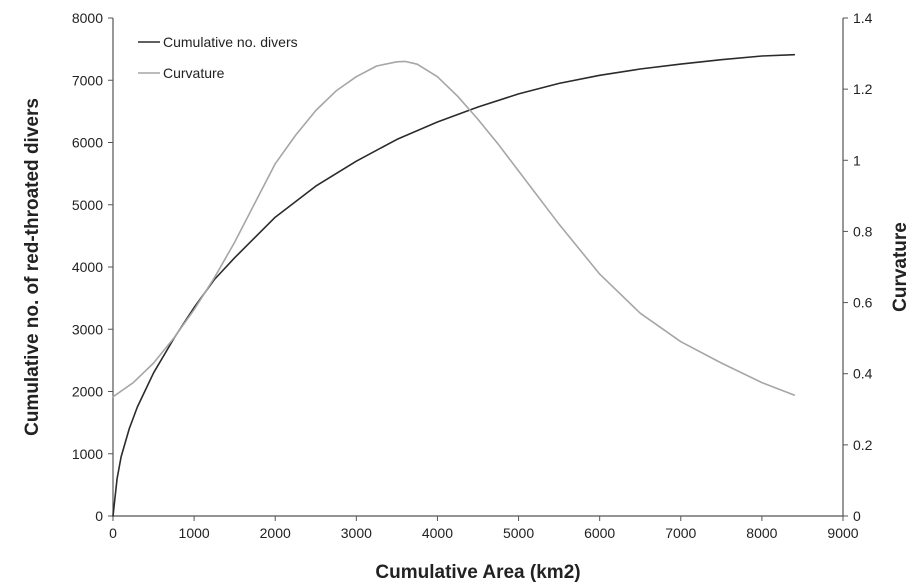  Describe the element at coordinates (761, 533) in the screenshot. I see `x-tick-label: 8000` at that location.